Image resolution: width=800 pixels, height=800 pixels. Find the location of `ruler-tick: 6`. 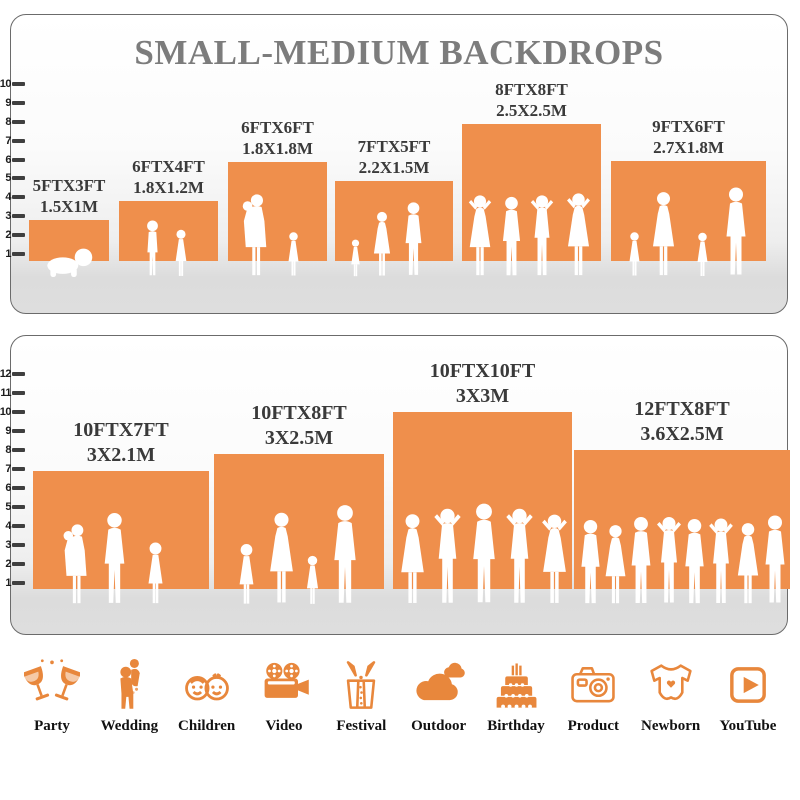

ruler-tick: 6 is located at coordinates (12, 488).